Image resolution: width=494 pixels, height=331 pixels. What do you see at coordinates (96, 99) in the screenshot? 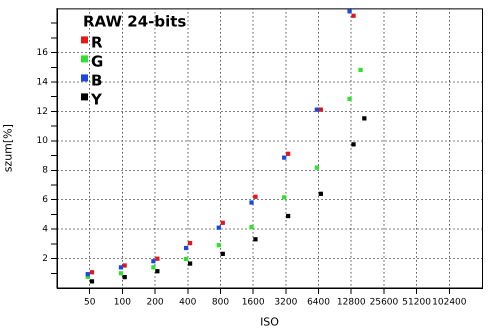
I see `legend-label: Y` at bounding box center [96, 99].